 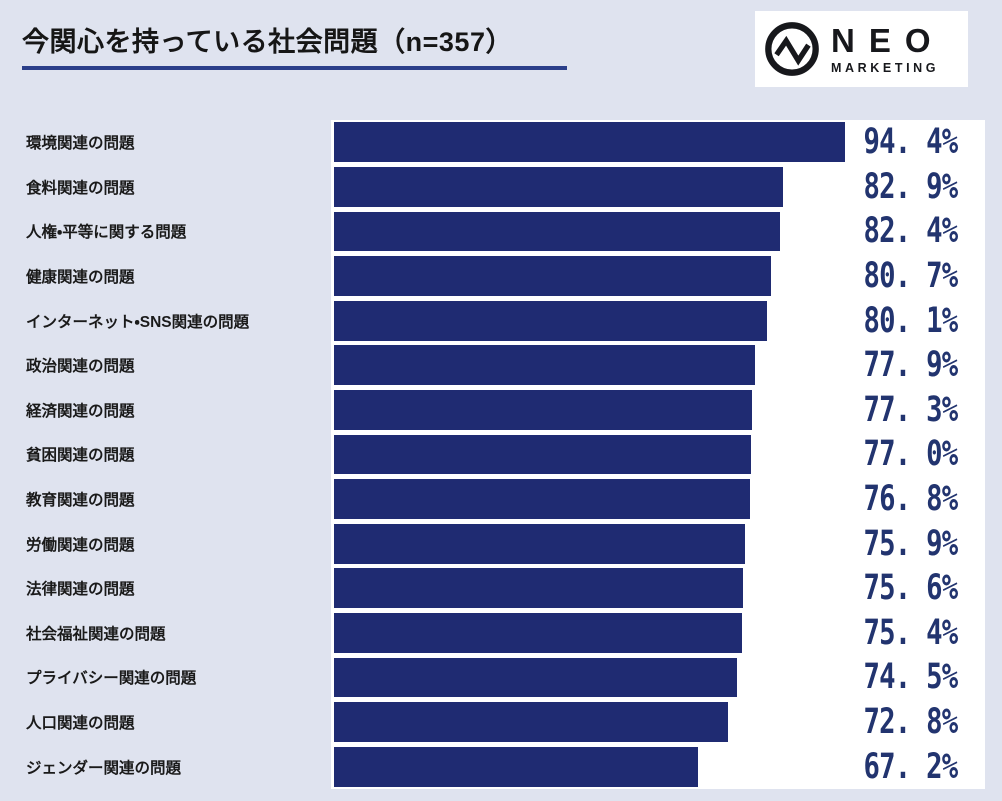 I want to click on bar-value: 75. 9%, so click(x=910, y=543).